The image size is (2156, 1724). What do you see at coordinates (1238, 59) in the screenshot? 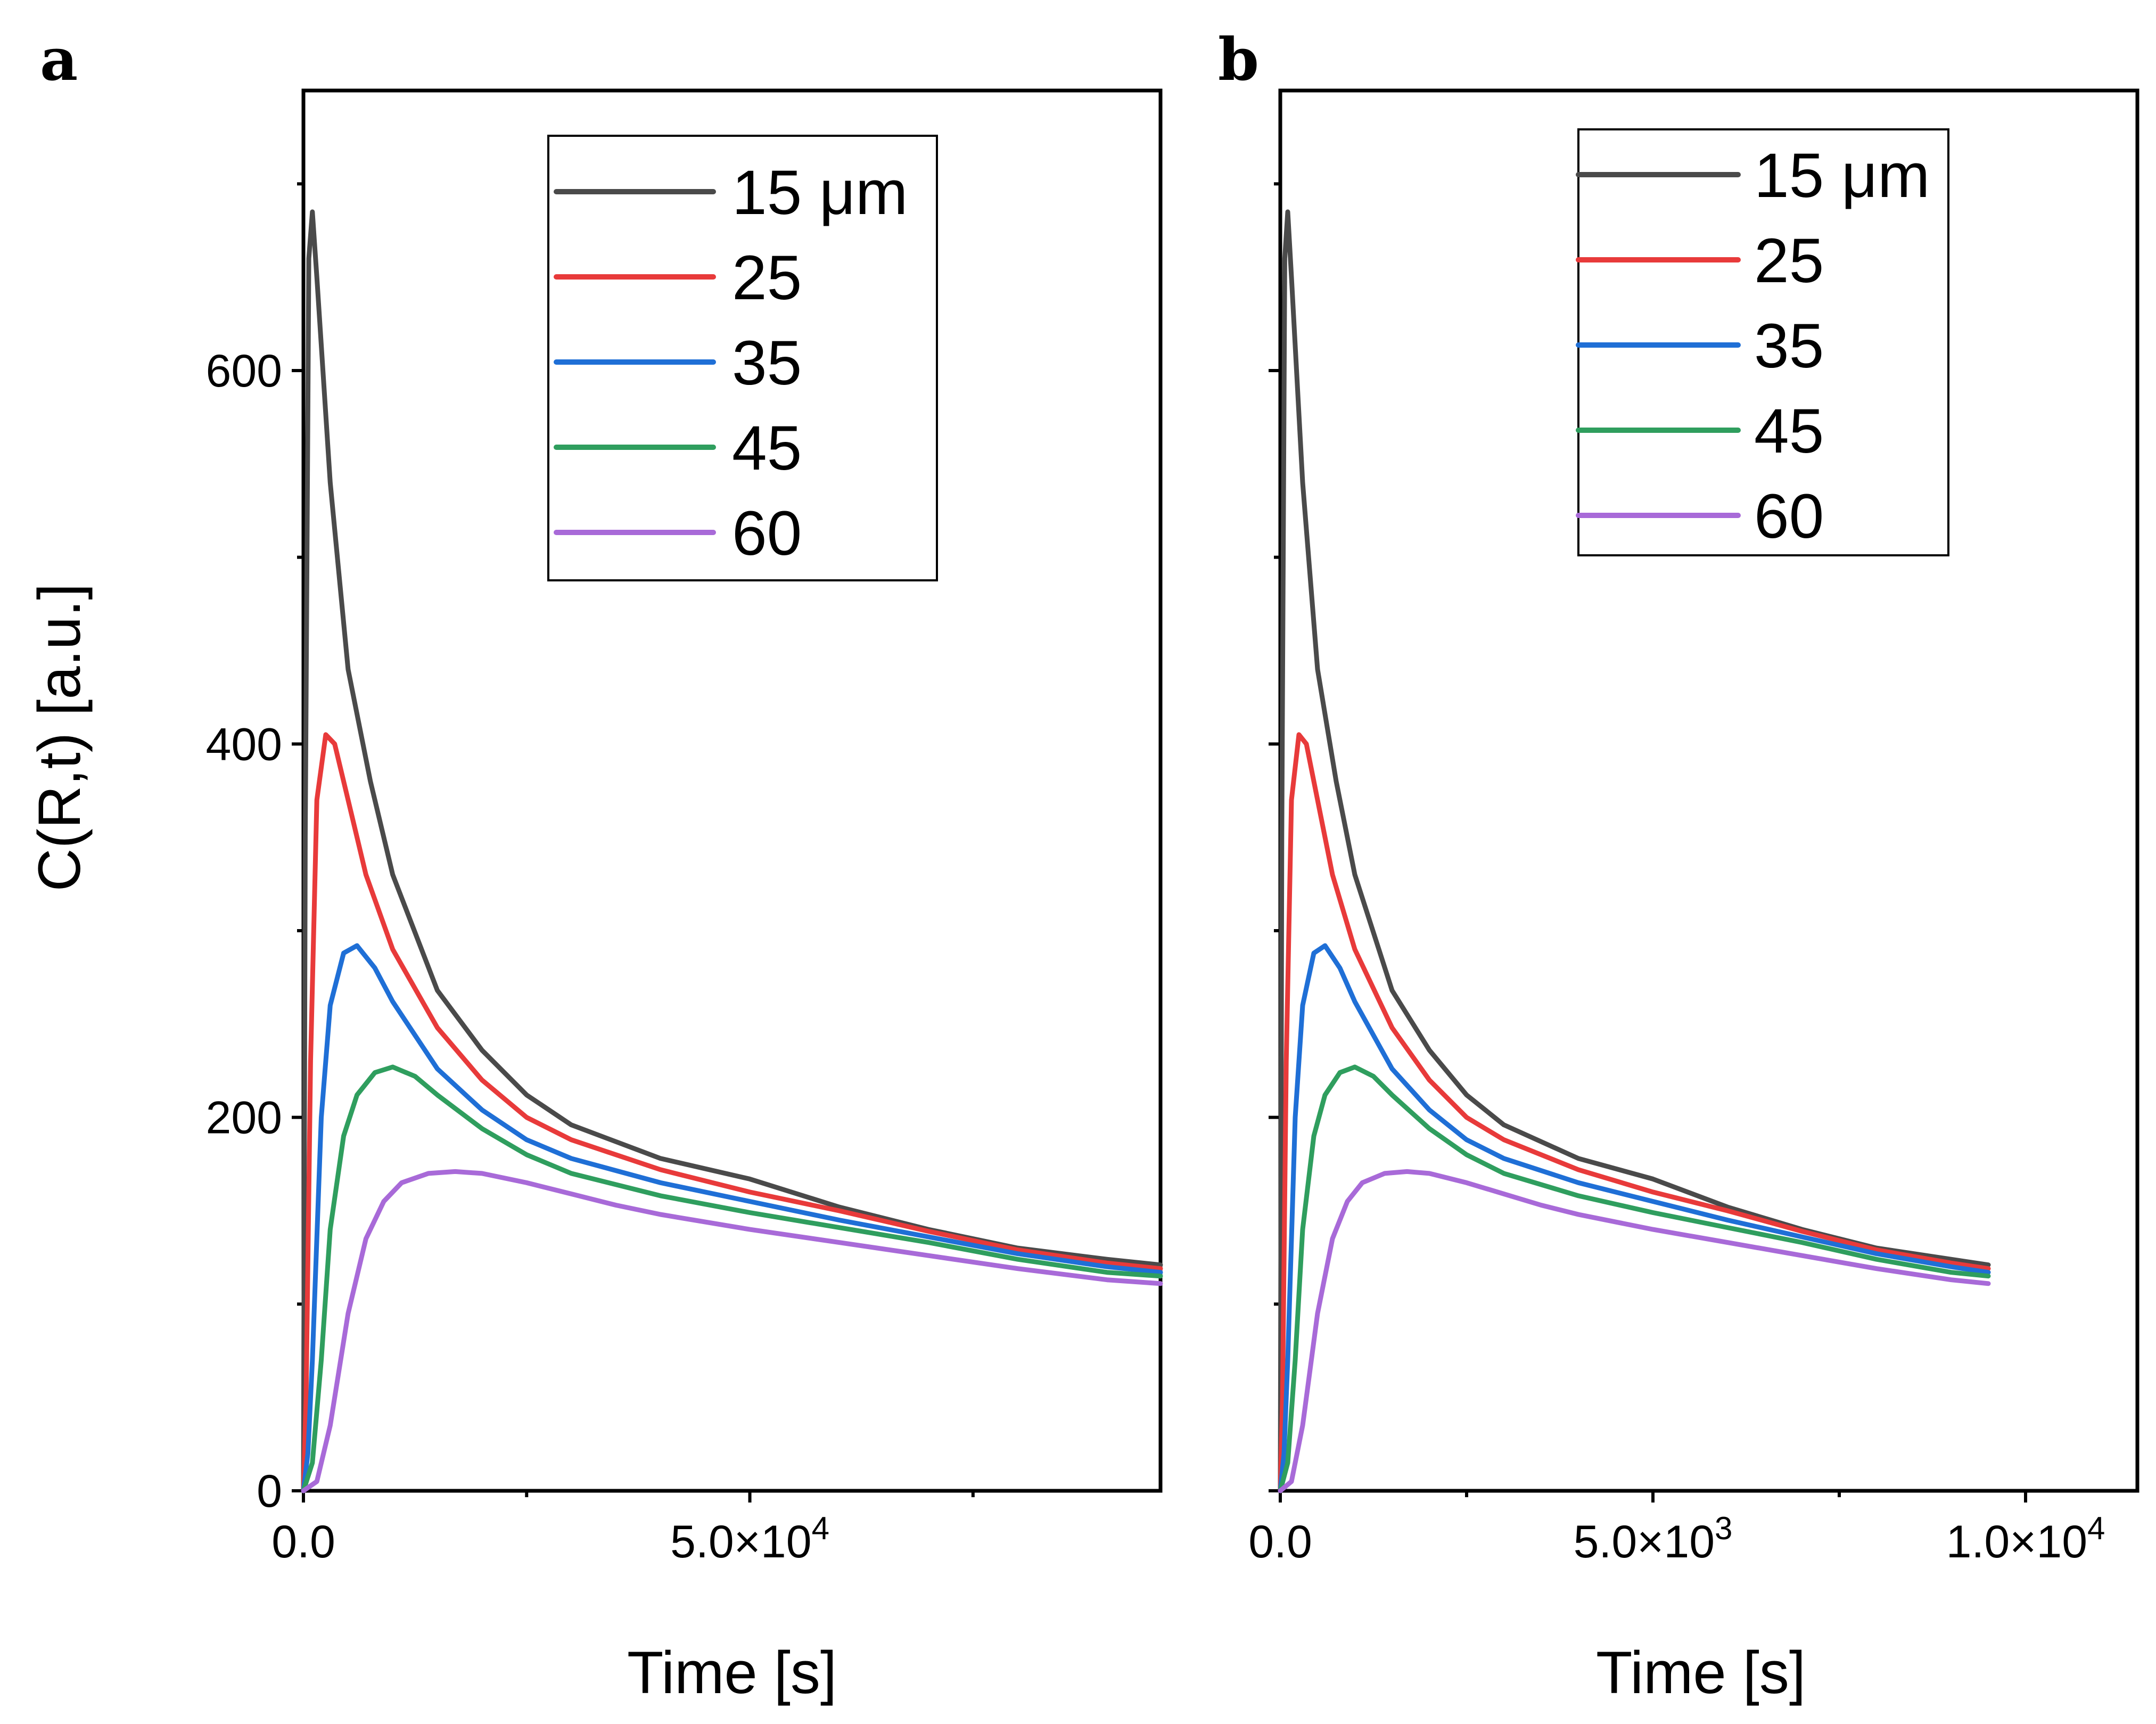
I see `panel-letter-b: b` at bounding box center [1238, 59].